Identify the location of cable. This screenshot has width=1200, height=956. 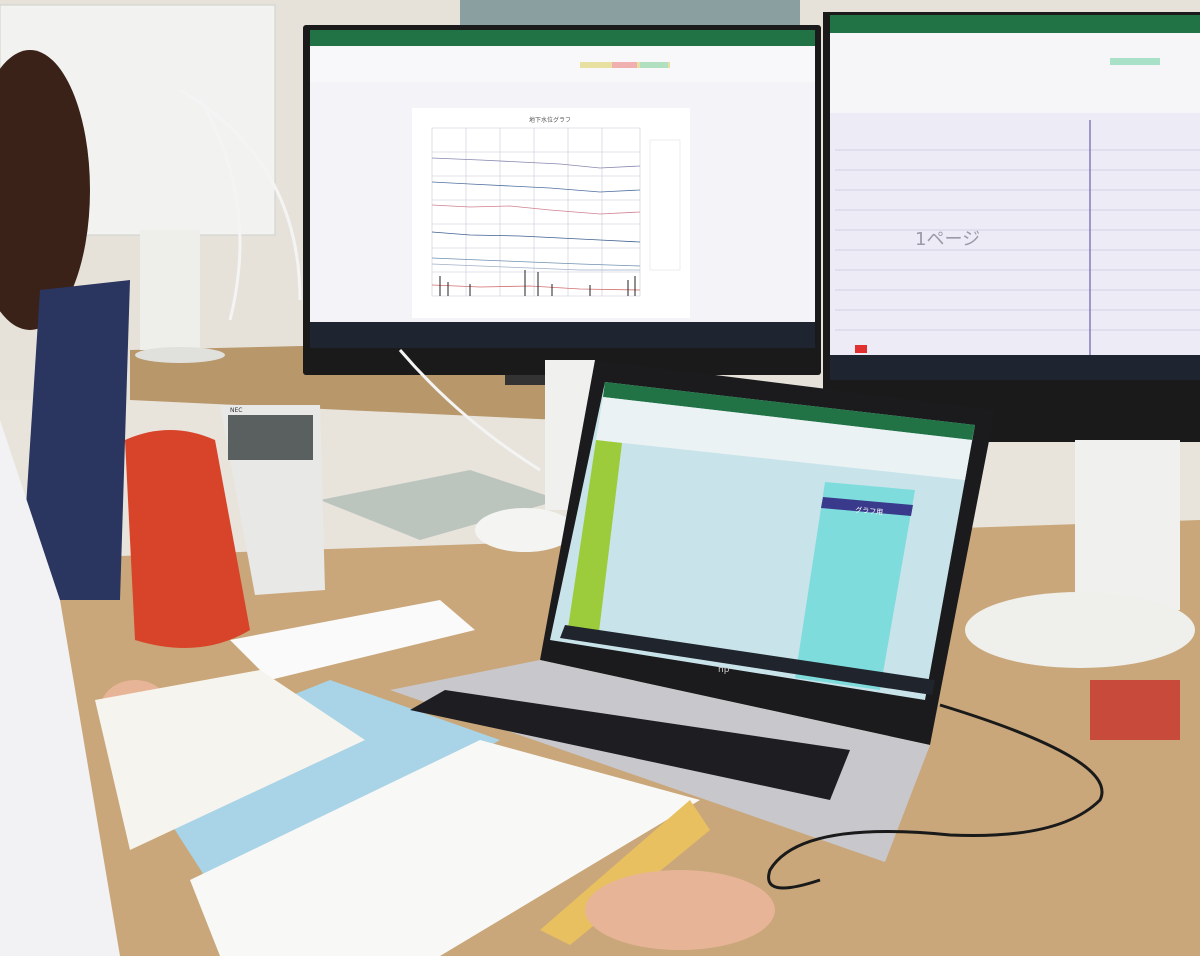
(935, 796).